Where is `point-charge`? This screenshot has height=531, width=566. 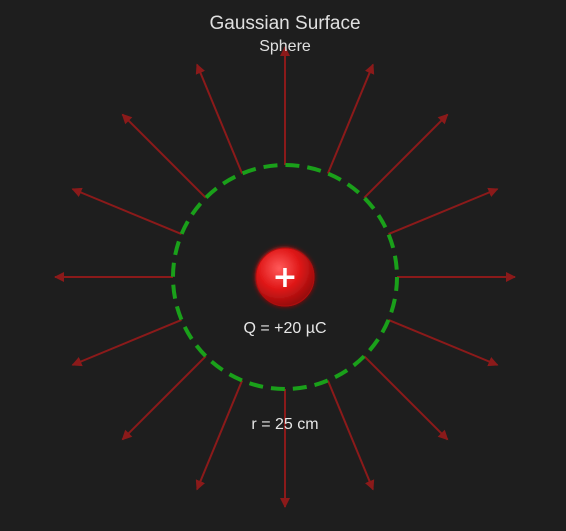 point-charge is located at coordinates (285, 277).